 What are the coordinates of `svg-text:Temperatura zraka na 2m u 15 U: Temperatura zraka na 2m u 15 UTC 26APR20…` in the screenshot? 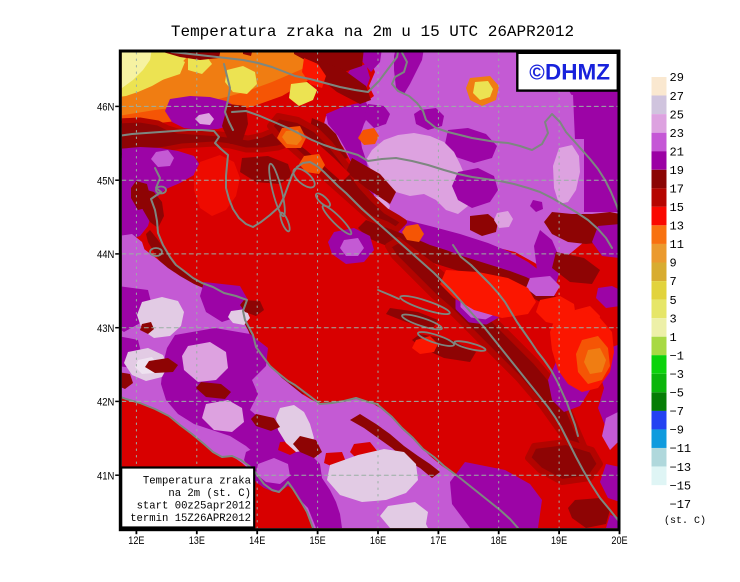 It's located at (372, 32).